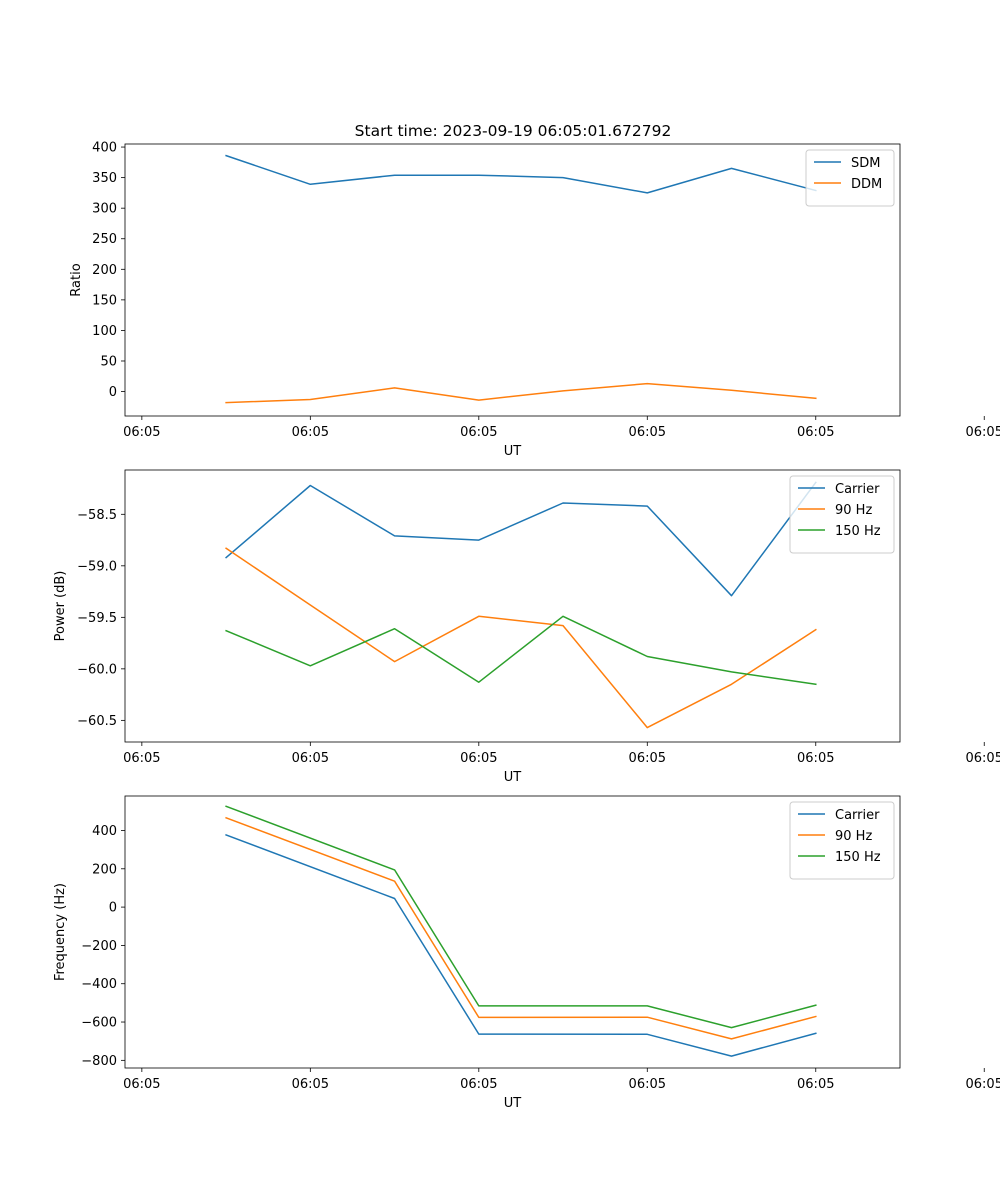 This screenshot has height=1200, width=1000. Describe the element at coordinates (99, 984) in the screenshot. I see `y-tick-label: −400` at that location.